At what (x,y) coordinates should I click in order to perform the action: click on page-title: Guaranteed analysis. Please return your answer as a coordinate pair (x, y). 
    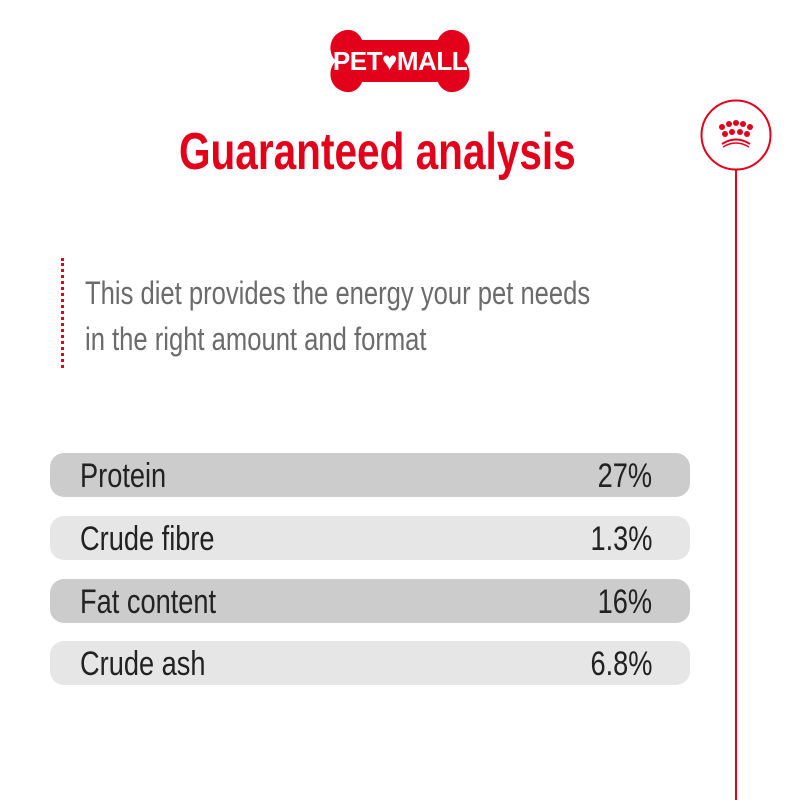
    Looking at the image, I should click on (377, 152).